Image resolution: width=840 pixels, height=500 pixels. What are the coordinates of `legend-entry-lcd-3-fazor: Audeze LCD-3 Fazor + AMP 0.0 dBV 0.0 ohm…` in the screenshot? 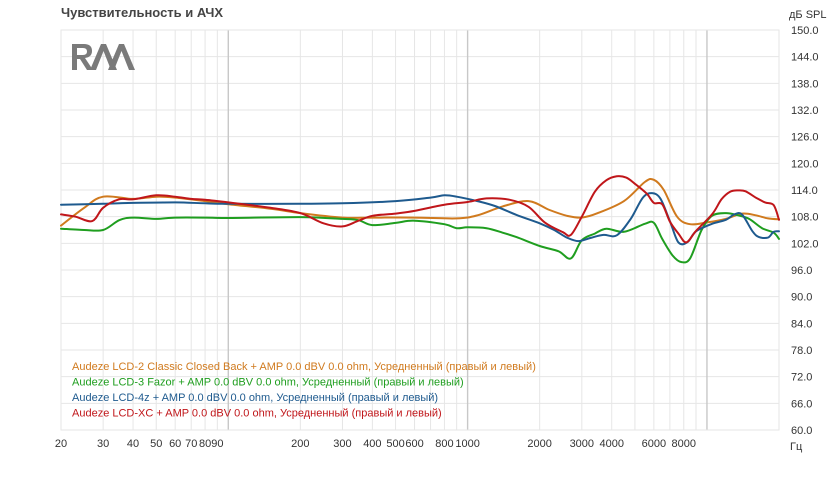 It's located at (268, 383).